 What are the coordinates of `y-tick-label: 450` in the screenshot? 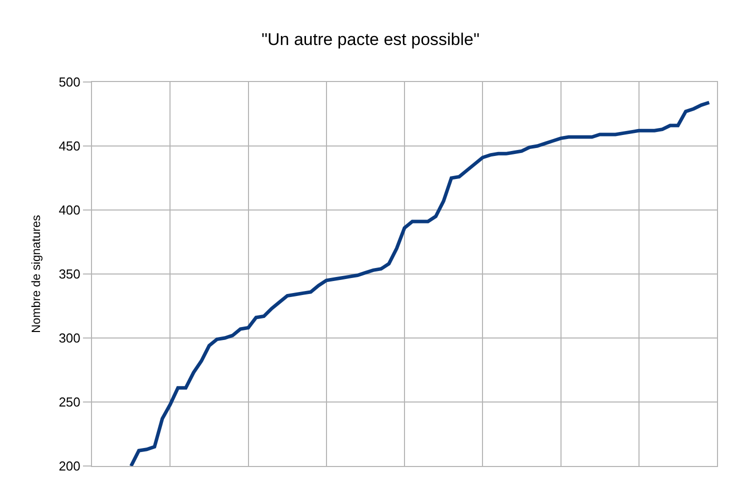 It's located at (69, 146).